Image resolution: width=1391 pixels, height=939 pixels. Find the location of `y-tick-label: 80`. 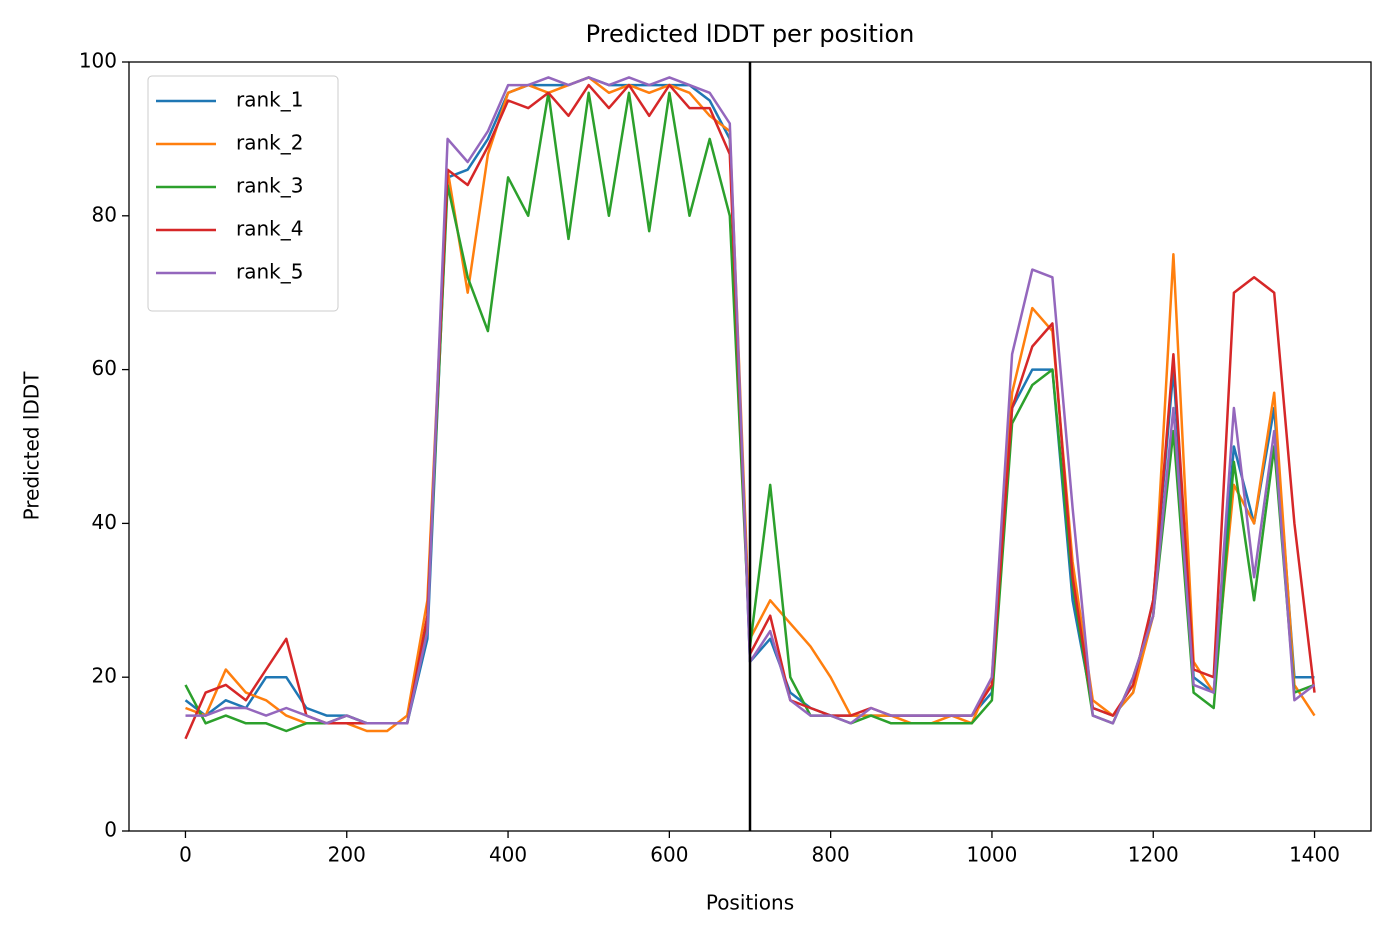

y-tick-label: 80 is located at coordinates (104, 214).